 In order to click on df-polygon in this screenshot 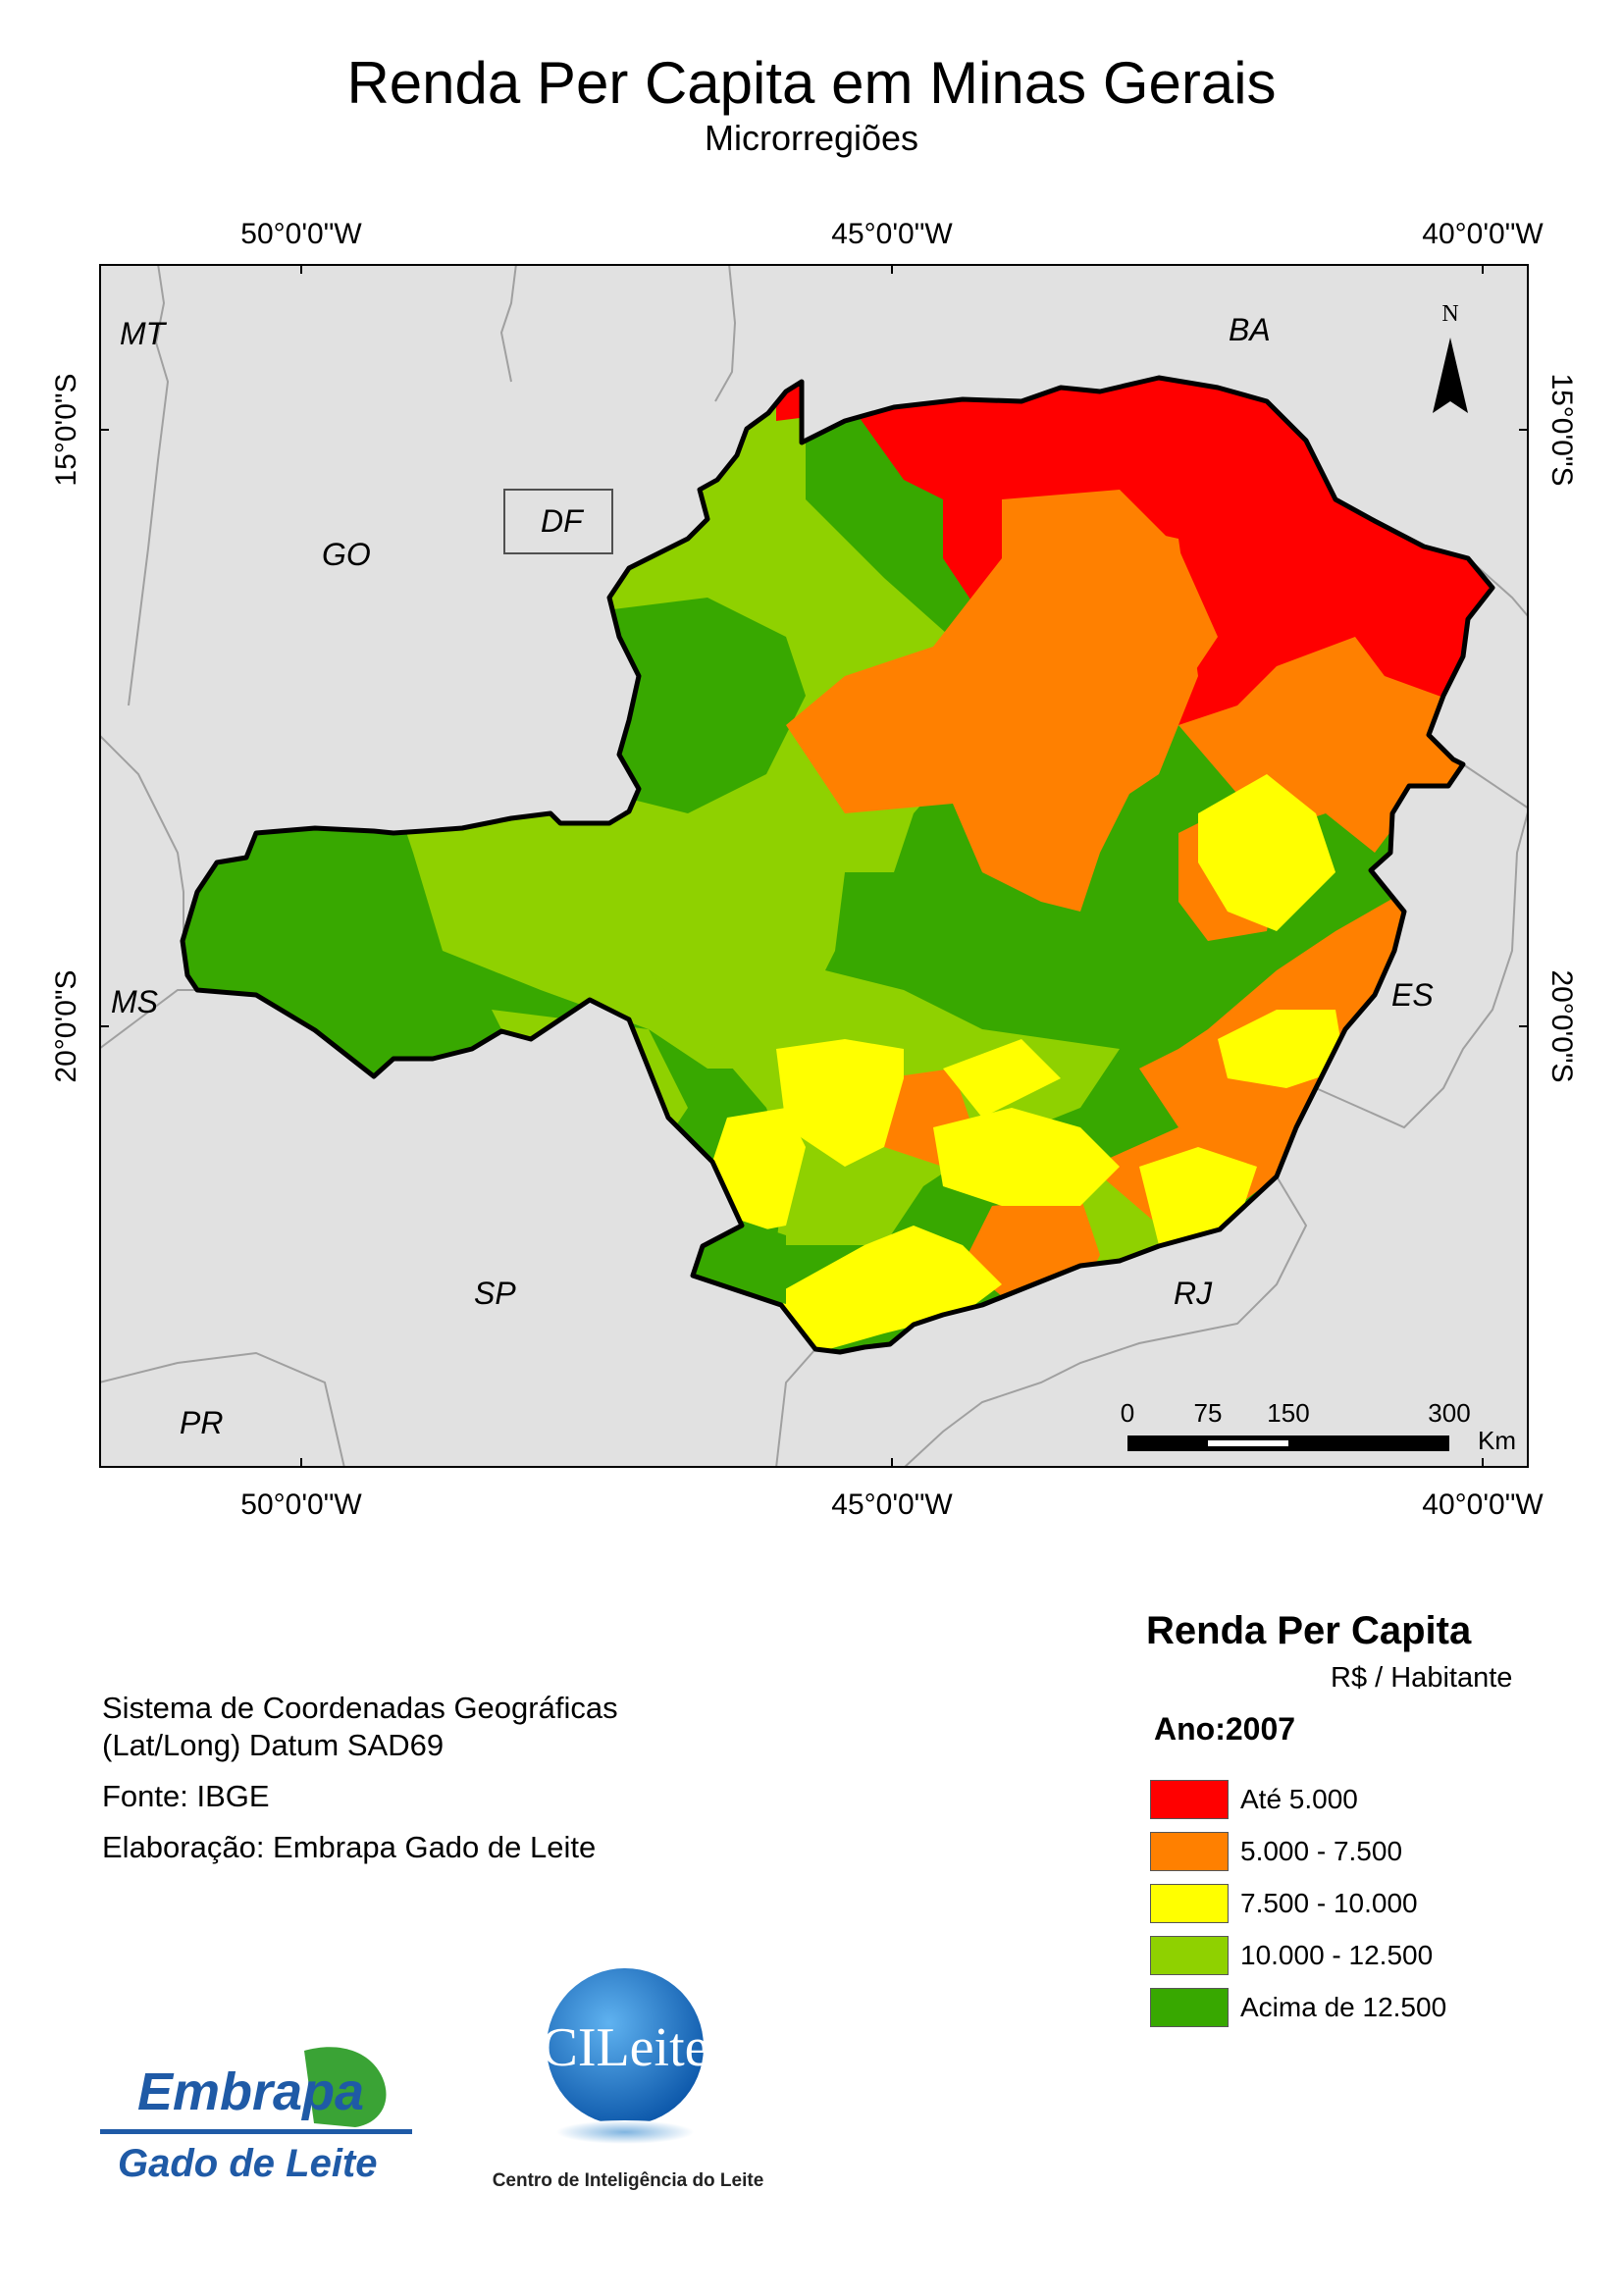, I will do `click(558, 521)`.